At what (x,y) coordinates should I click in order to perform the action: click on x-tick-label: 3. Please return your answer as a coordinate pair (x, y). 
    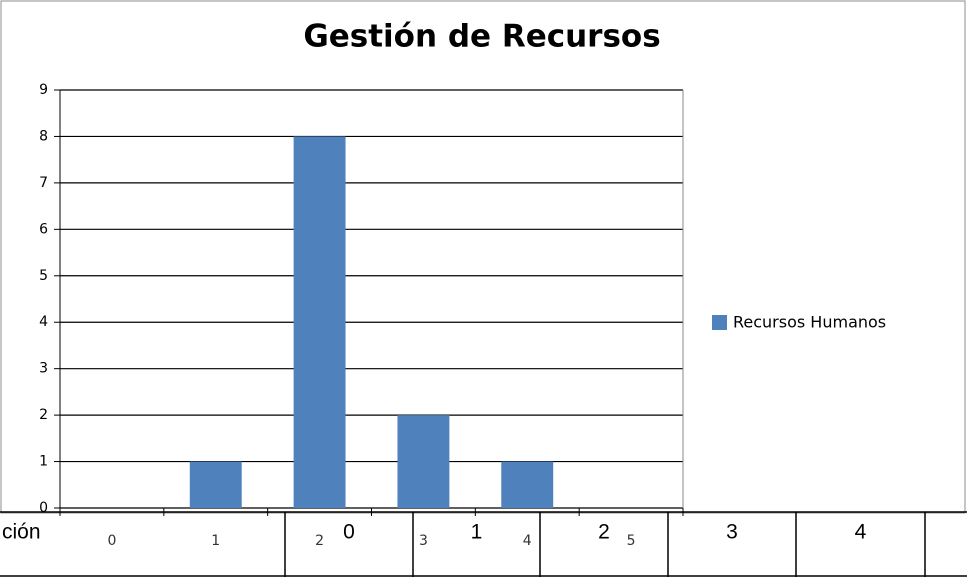
    Looking at the image, I should click on (423, 541).